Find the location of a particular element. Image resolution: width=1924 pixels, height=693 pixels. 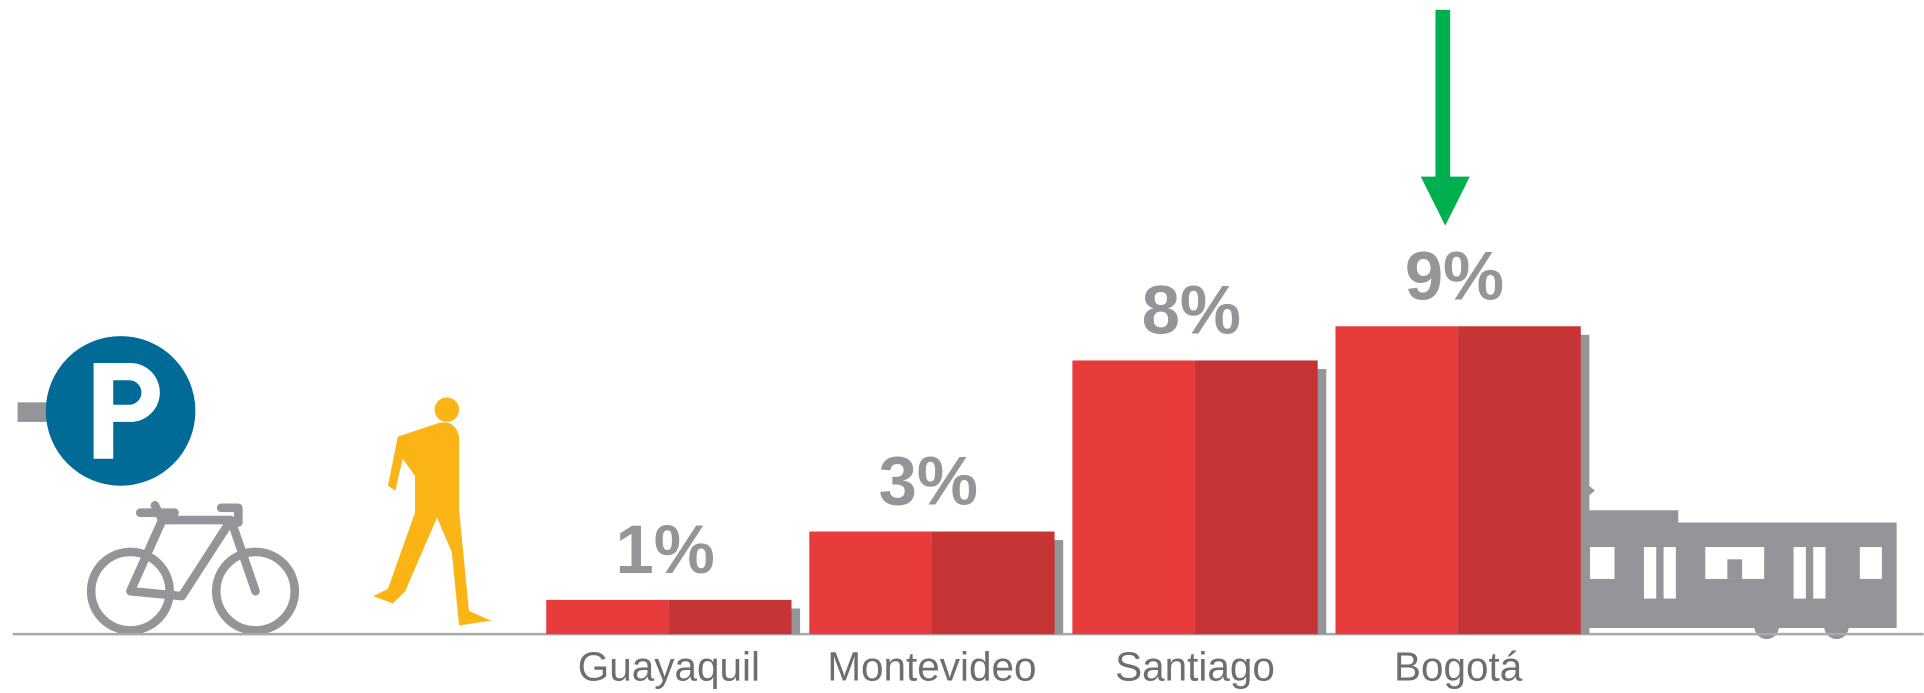

train-icon is located at coordinates (1738, 559).